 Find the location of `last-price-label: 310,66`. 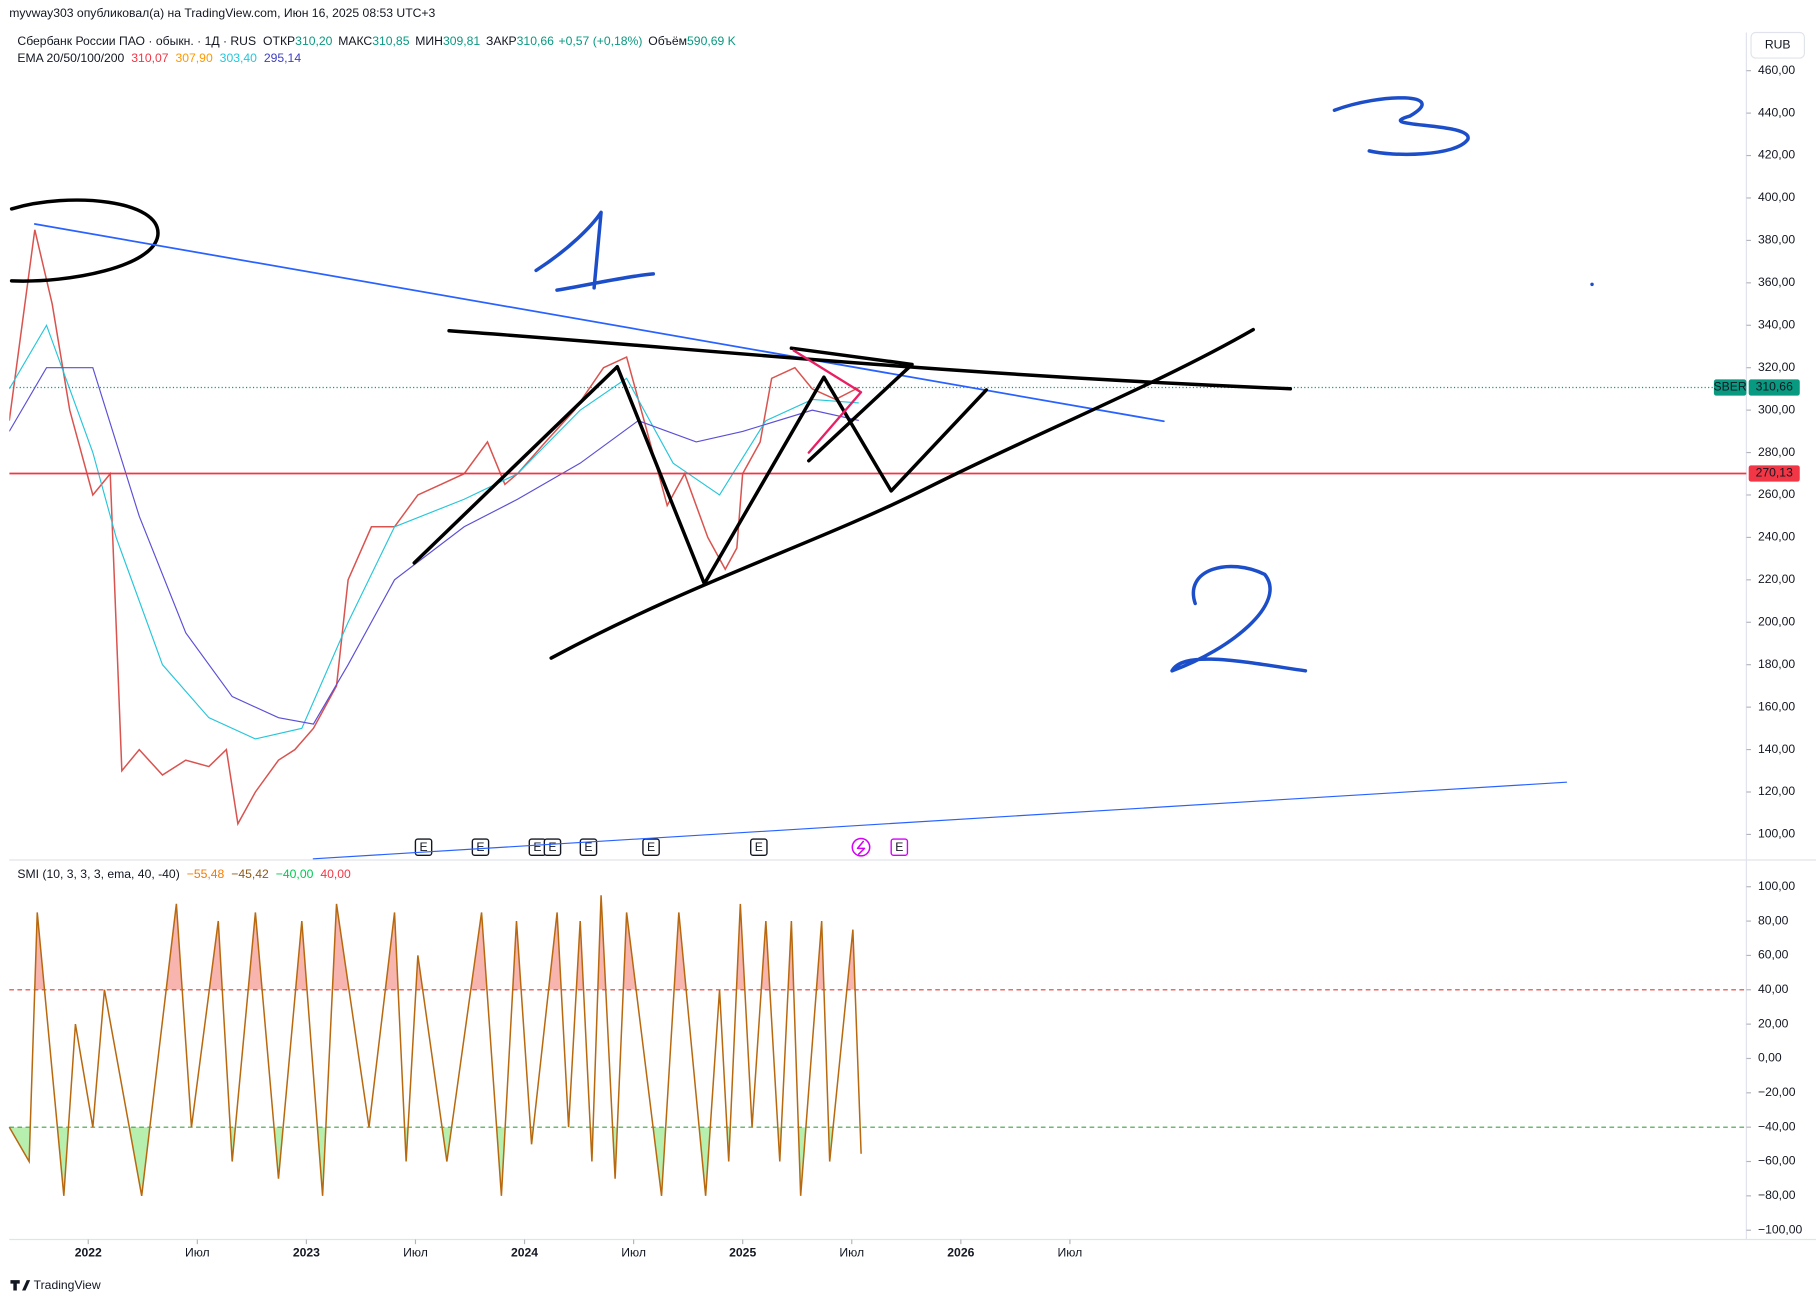

last-price-label: 310,66 is located at coordinates (1774, 387).